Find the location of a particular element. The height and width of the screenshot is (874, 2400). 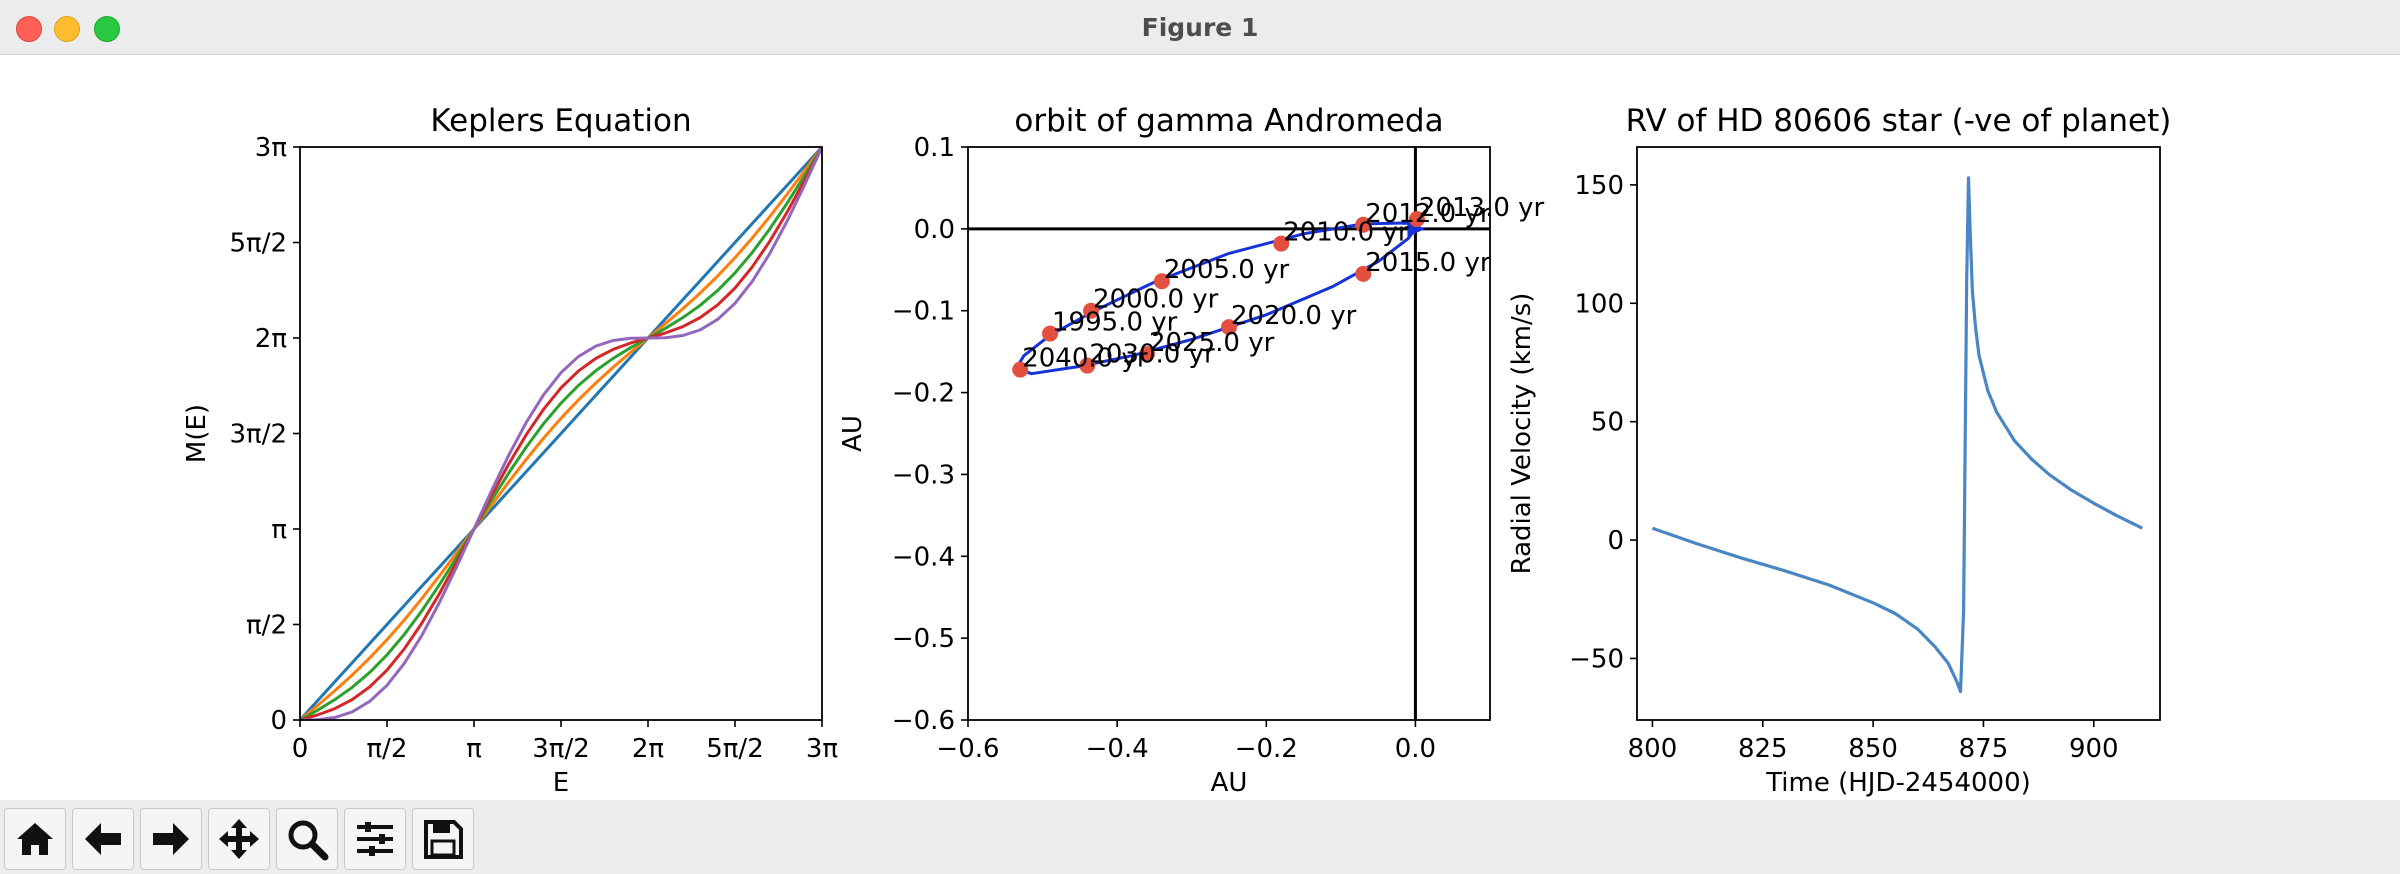

forward-button is located at coordinates (171, 839).